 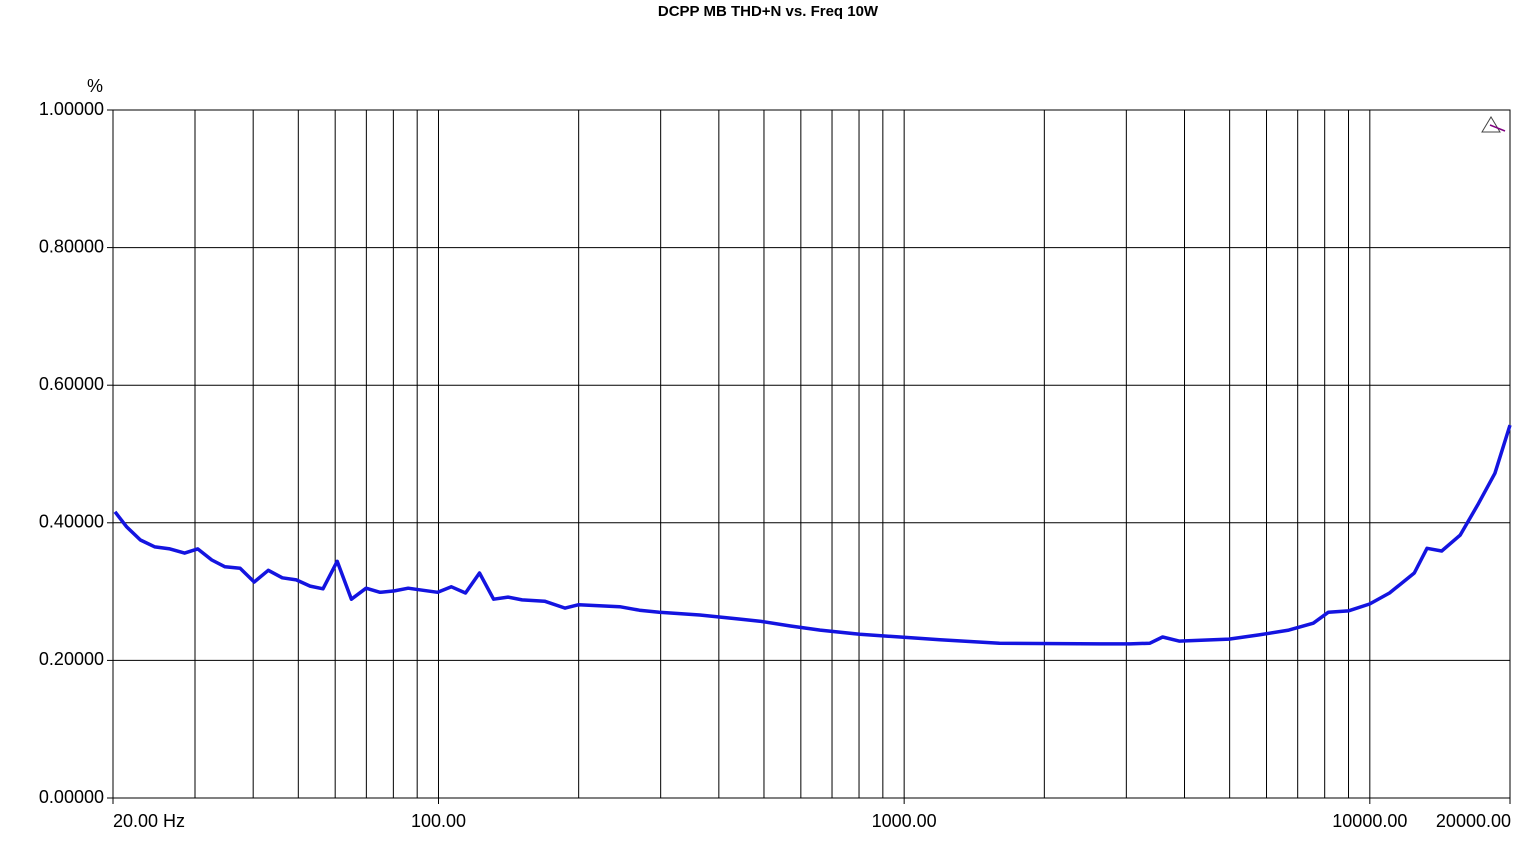 I want to click on corner-icon, so click(x=1493, y=124).